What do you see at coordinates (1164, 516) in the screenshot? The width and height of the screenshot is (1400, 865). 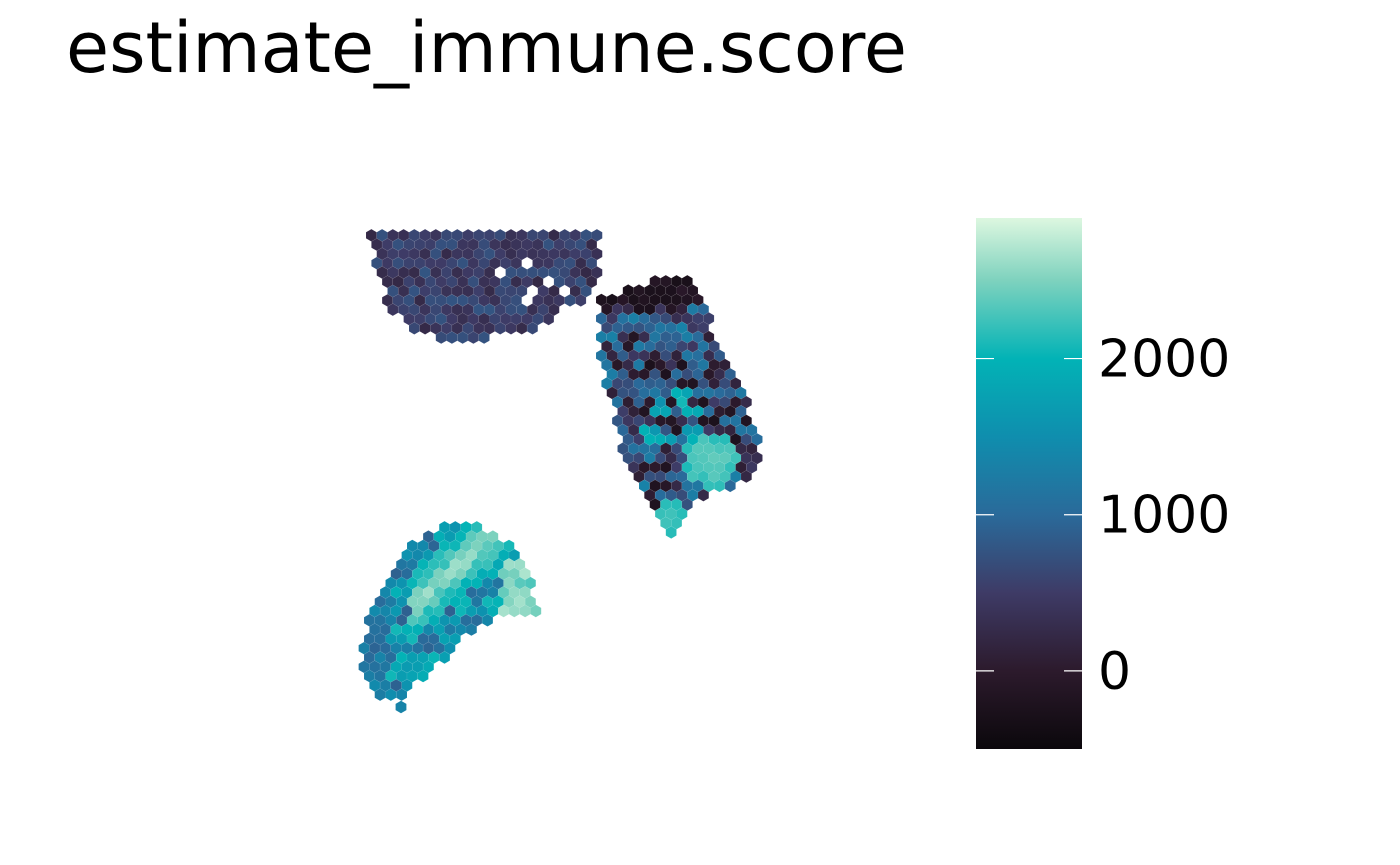 I see `colorbar-tick-label: 1000` at bounding box center [1164, 516].